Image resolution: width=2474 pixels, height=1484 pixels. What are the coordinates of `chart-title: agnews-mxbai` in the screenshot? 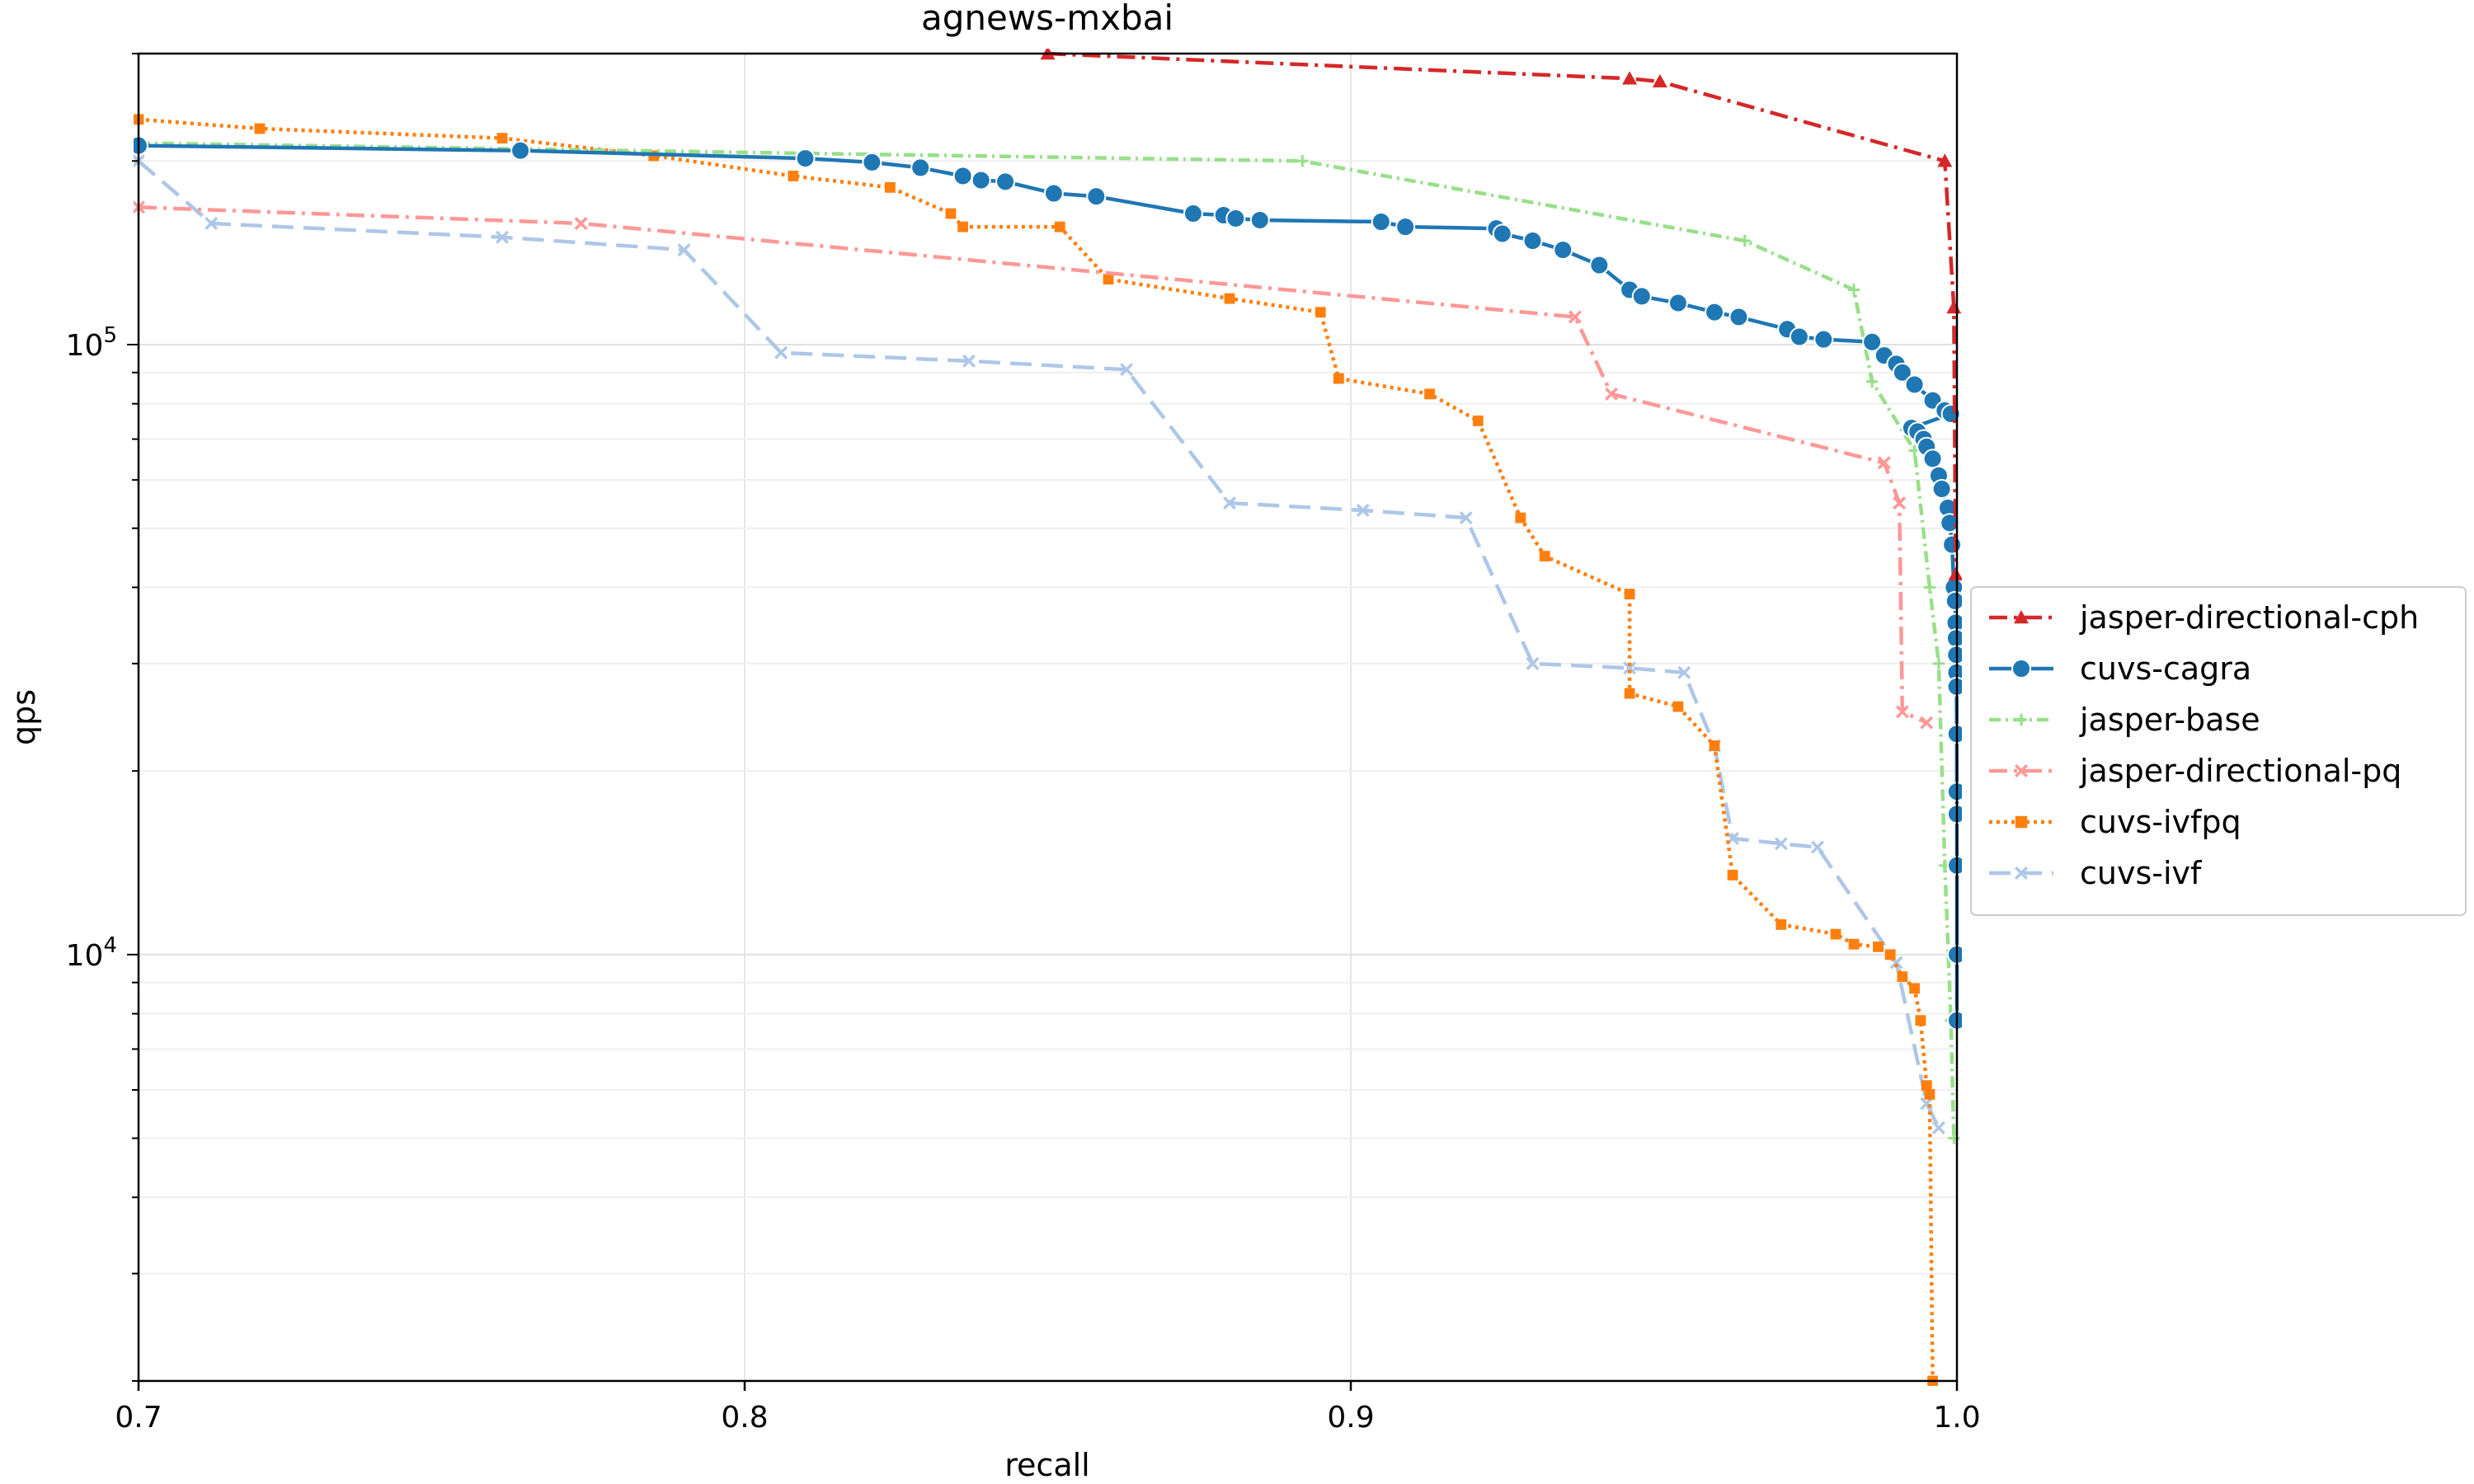 It's located at (1047, 19).